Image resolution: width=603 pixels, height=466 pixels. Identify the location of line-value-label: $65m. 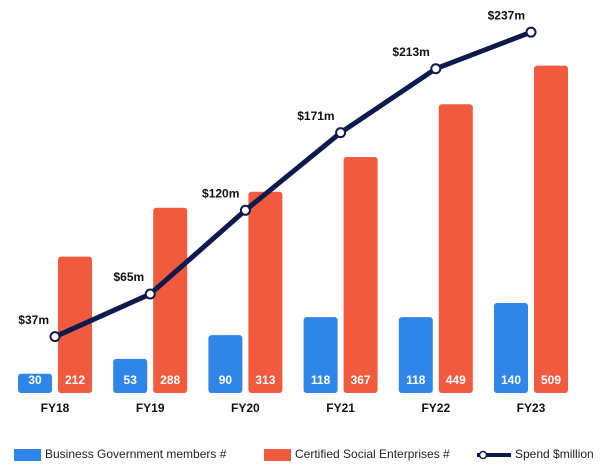
(128, 277).